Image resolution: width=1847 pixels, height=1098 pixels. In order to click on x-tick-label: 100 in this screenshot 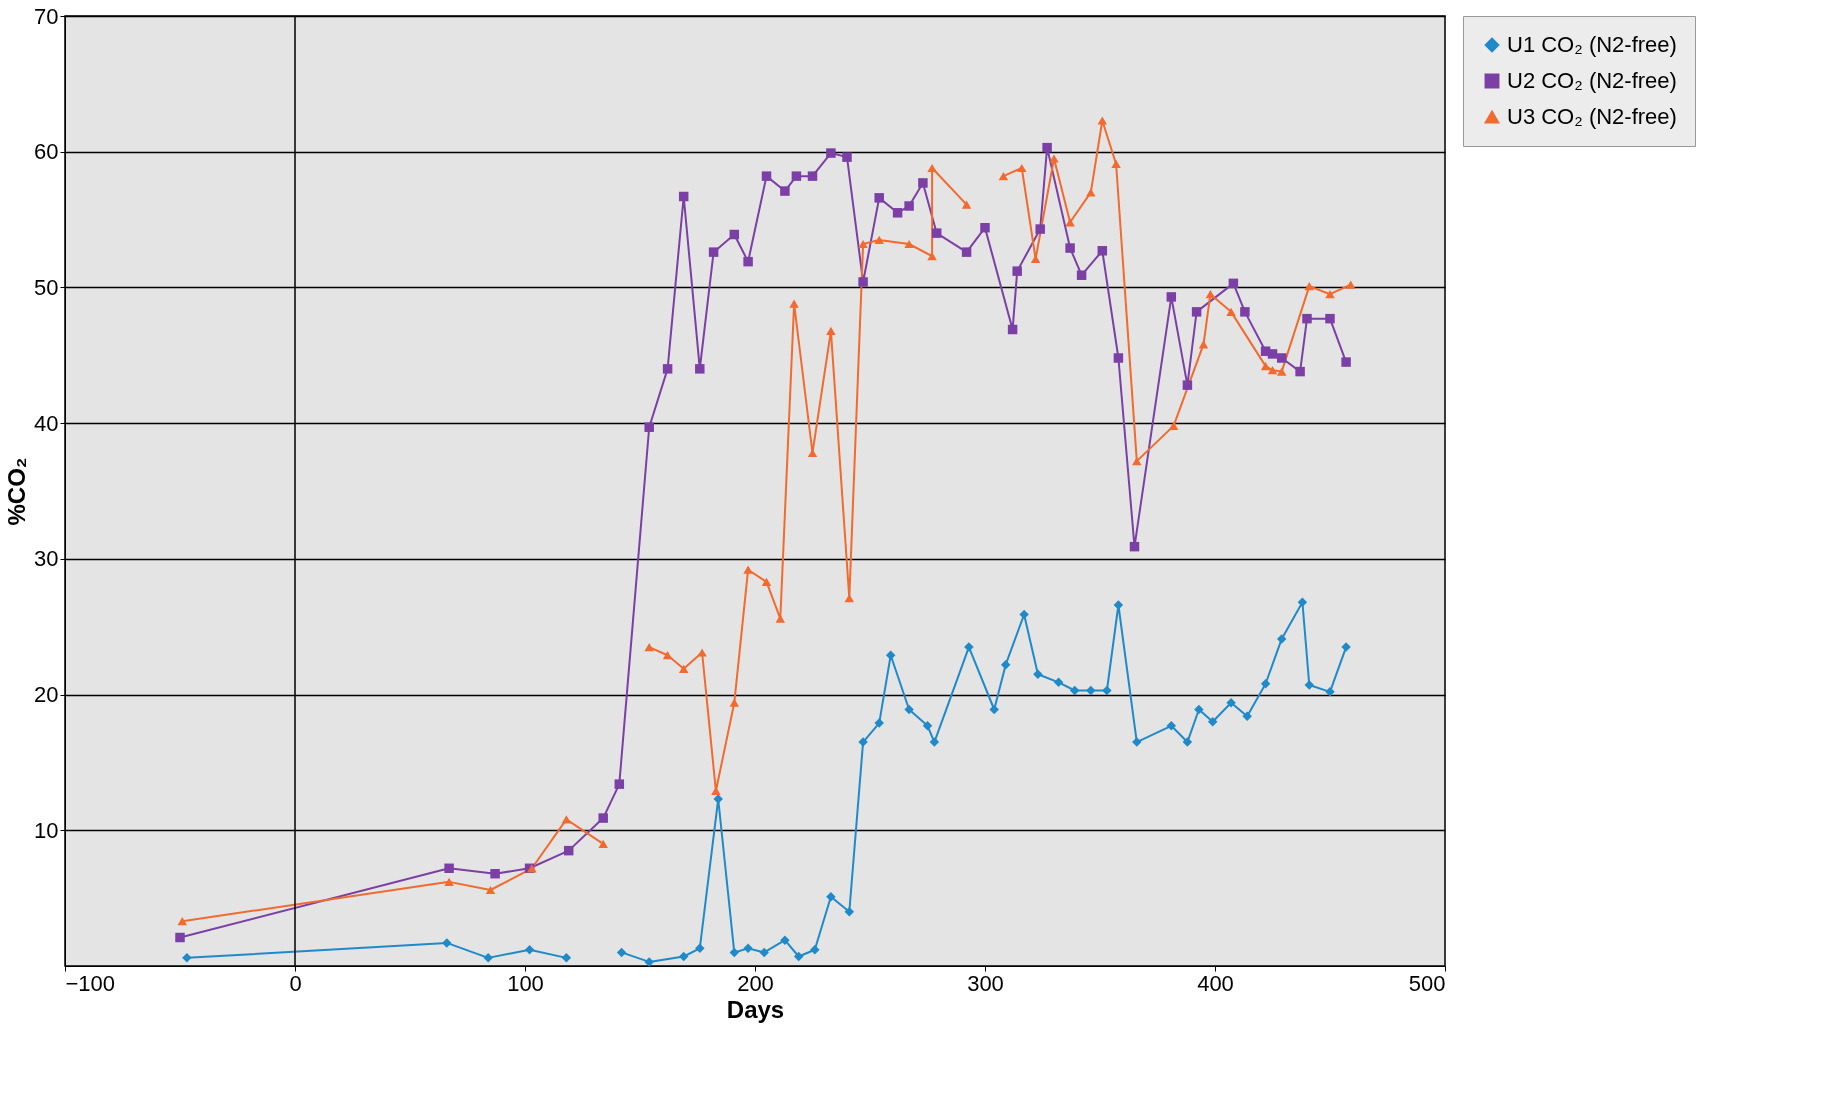, I will do `click(525, 983)`.